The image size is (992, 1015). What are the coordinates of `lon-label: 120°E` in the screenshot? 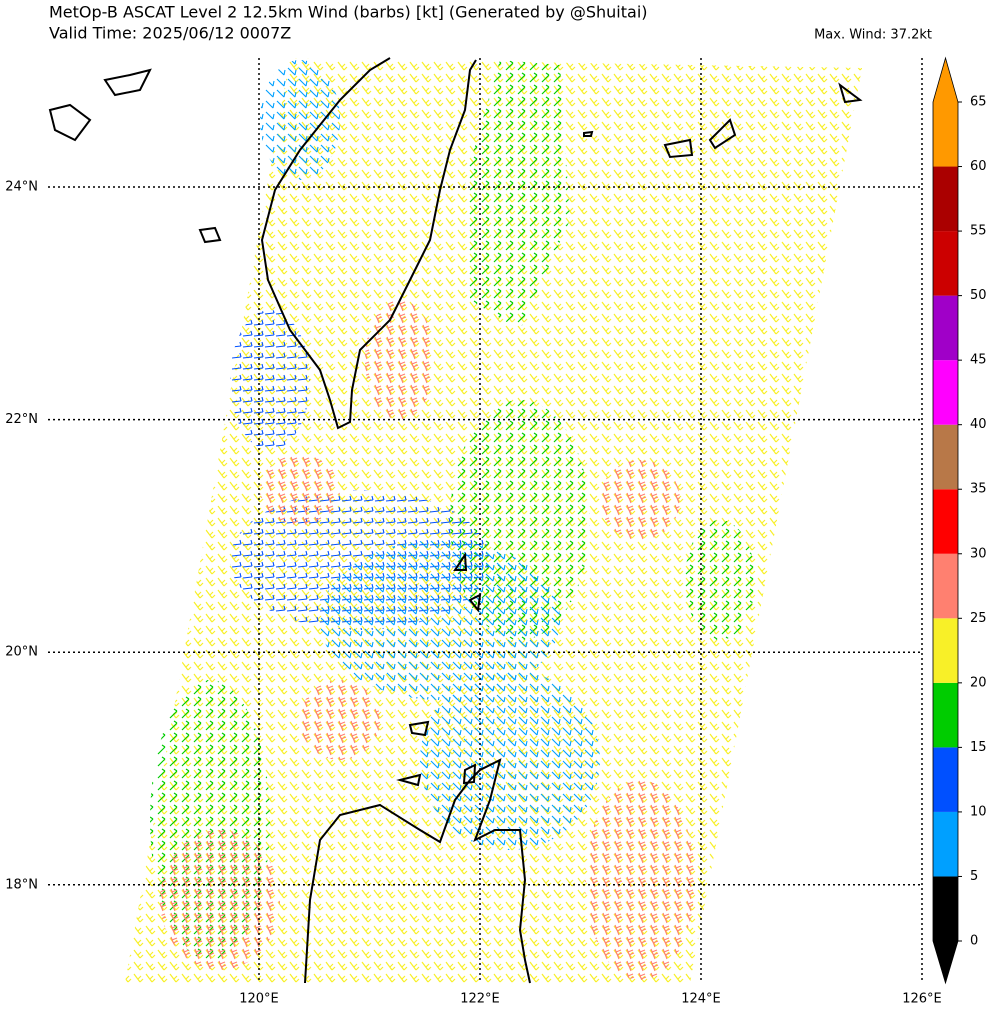 It's located at (259, 999).